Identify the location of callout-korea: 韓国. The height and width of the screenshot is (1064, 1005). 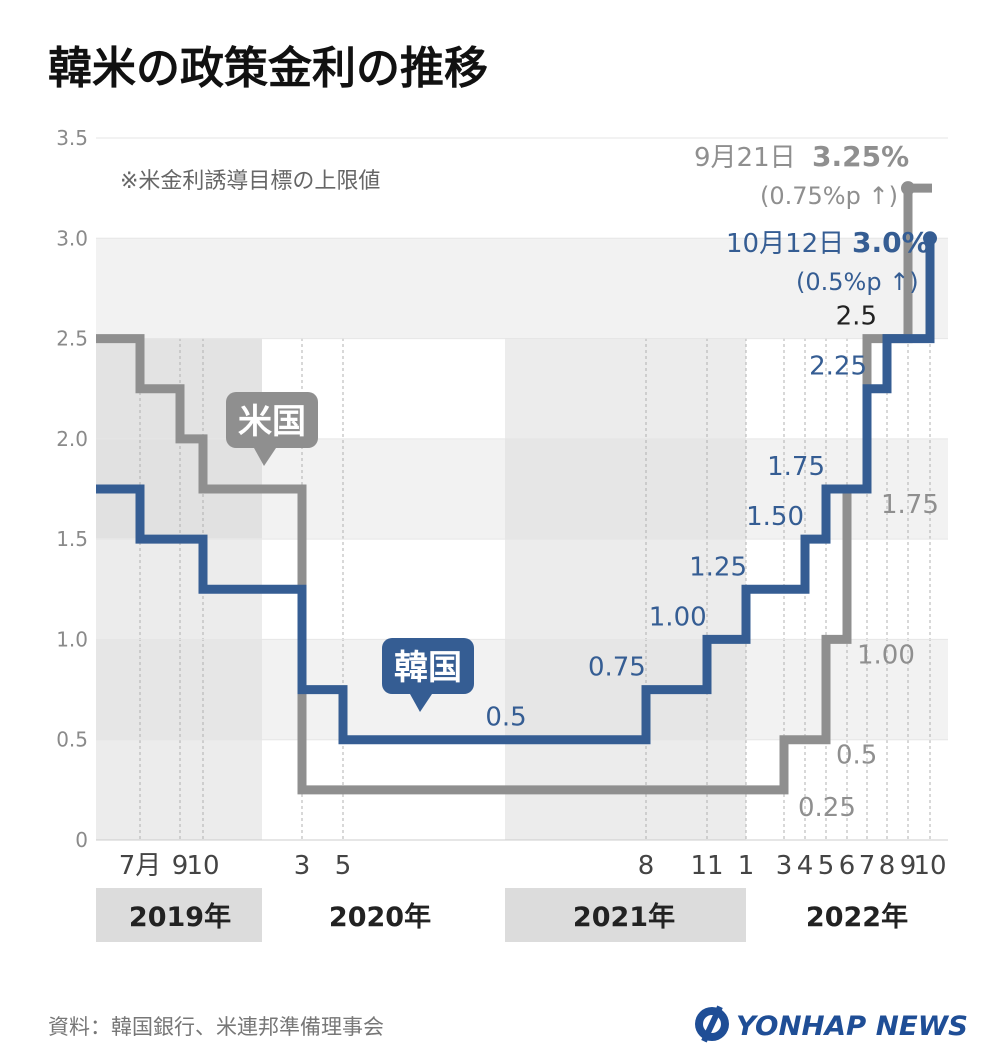
(428, 675).